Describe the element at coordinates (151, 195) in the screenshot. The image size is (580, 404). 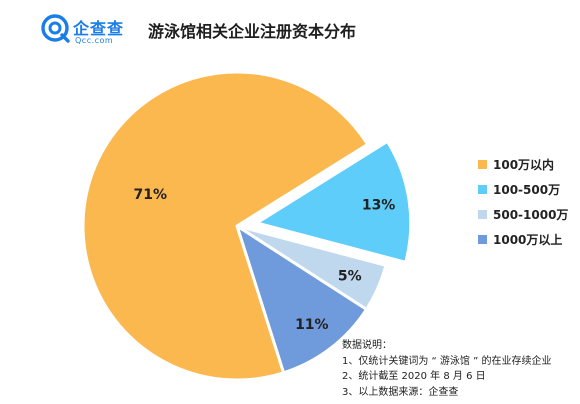
I see `pie-data-label: 71%` at that location.